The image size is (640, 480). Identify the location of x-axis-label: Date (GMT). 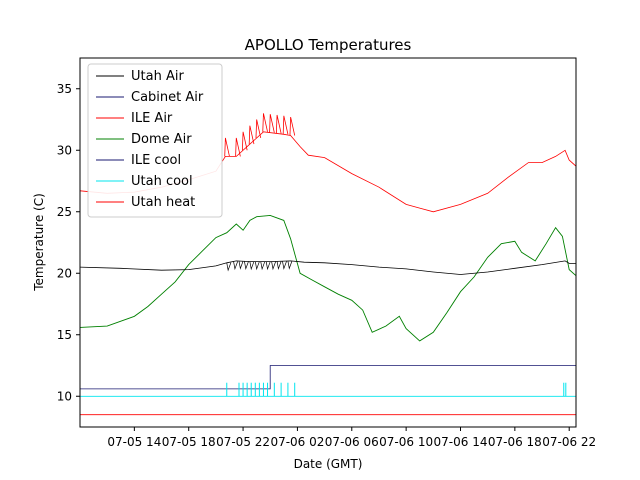
(328, 464).